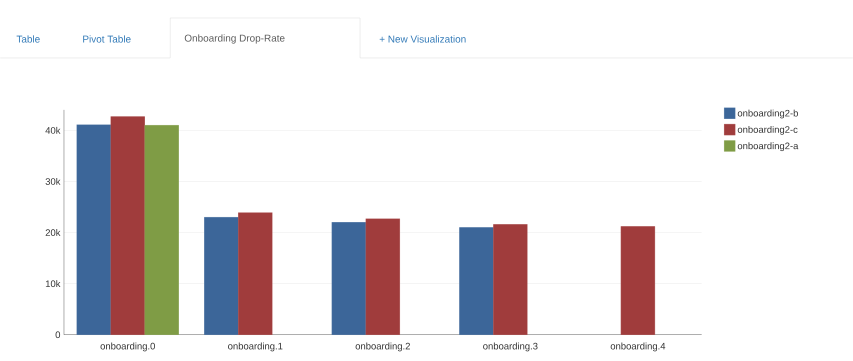 The height and width of the screenshot is (361, 853). Describe the element at coordinates (107, 39) in the screenshot. I see `text: Pivot Table` at that location.